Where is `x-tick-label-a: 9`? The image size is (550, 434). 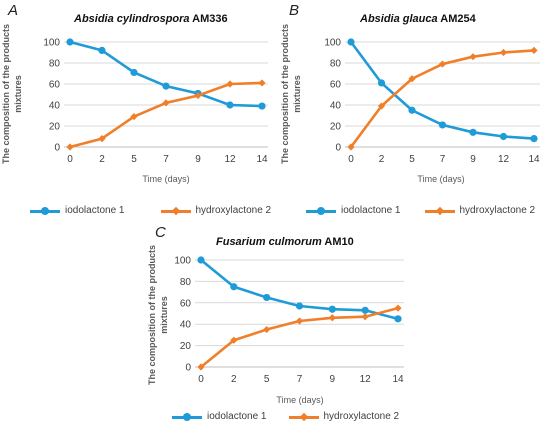
x-tick-label-a: 9 is located at coordinates (198, 159).